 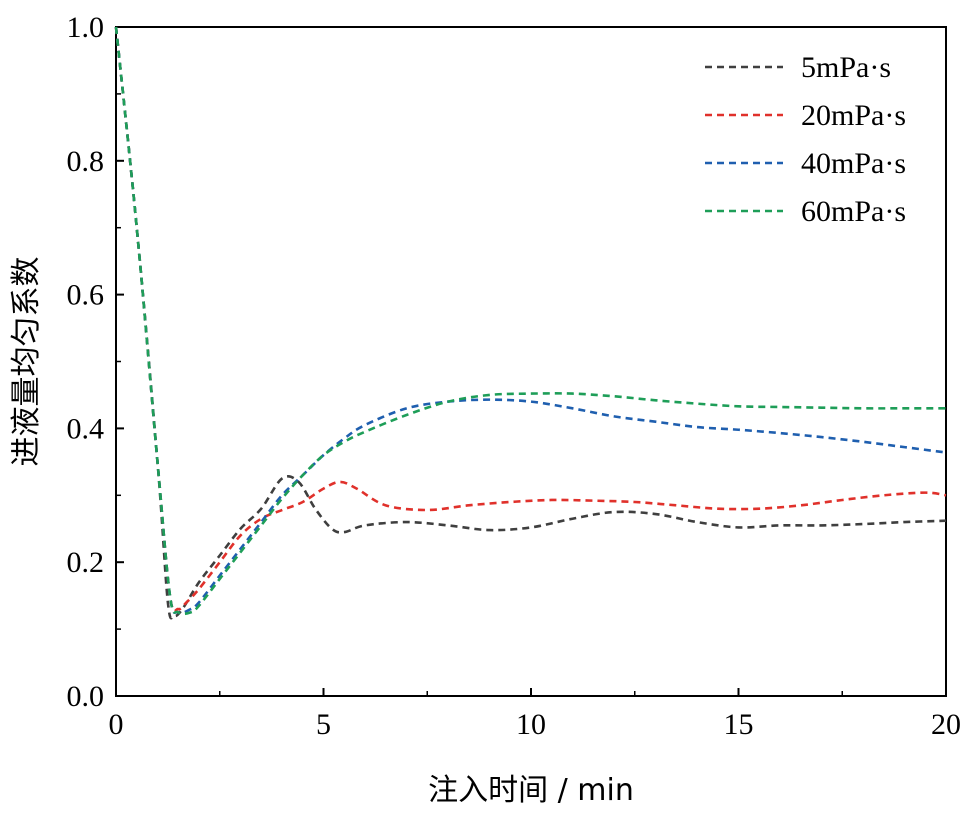 I want to click on x-tick-label: 20, so click(x=946, y=724).